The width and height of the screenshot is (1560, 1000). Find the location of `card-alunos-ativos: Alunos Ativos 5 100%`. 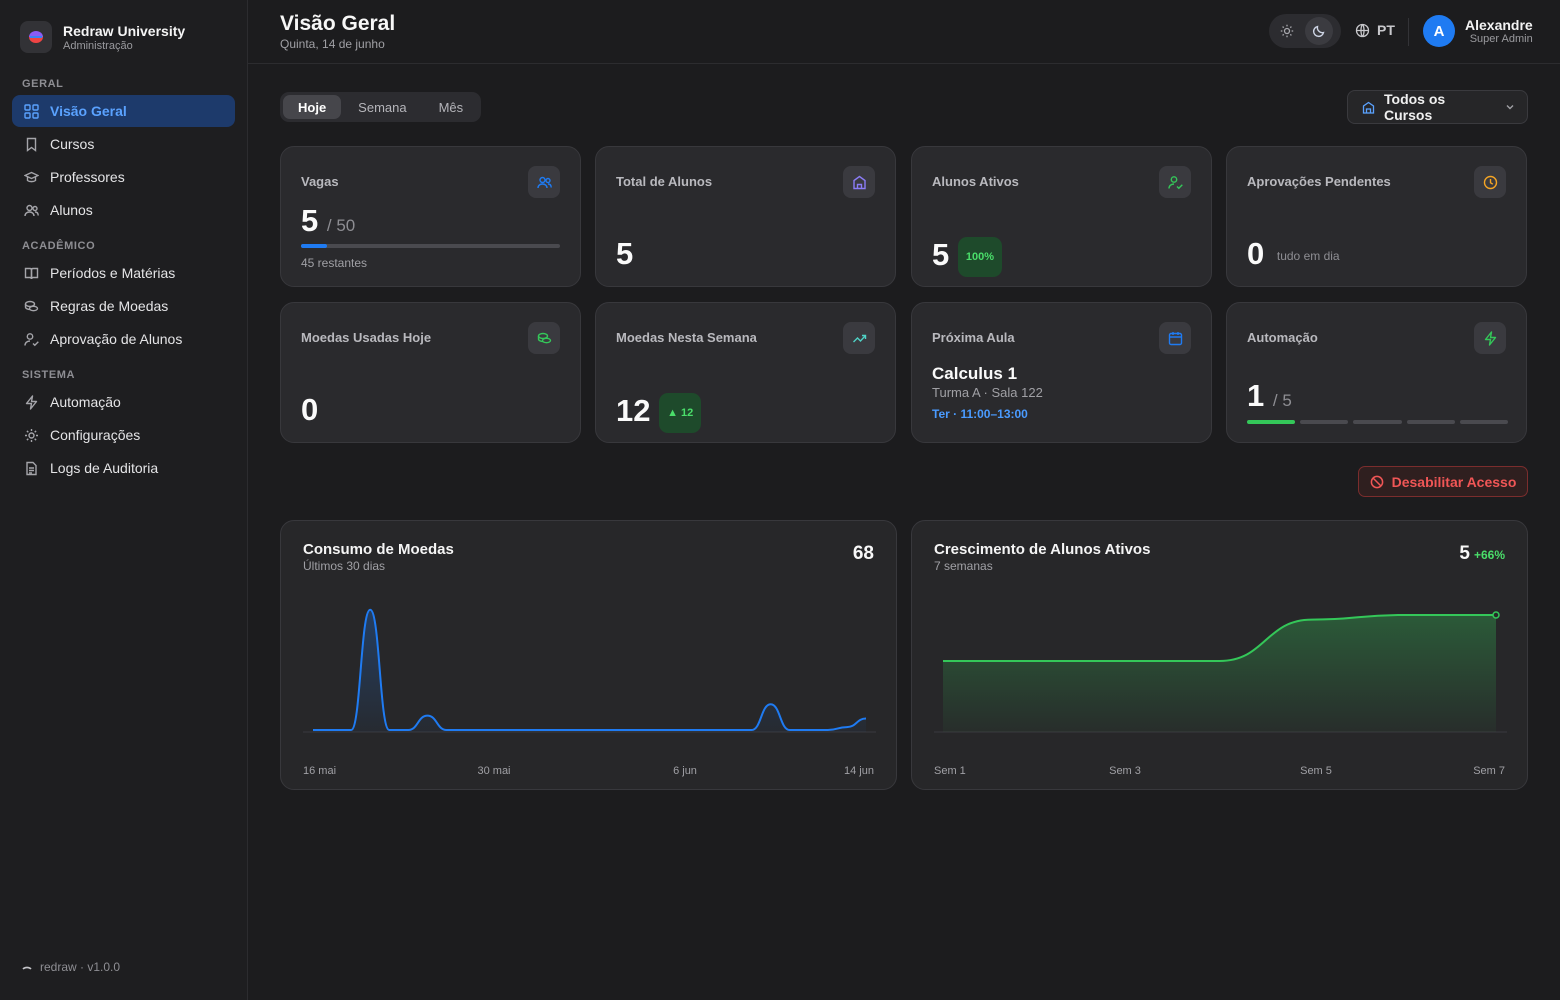

card-alunos-ativos: Alunos Ativos 5 100% is located at coordinates (1061, 216).